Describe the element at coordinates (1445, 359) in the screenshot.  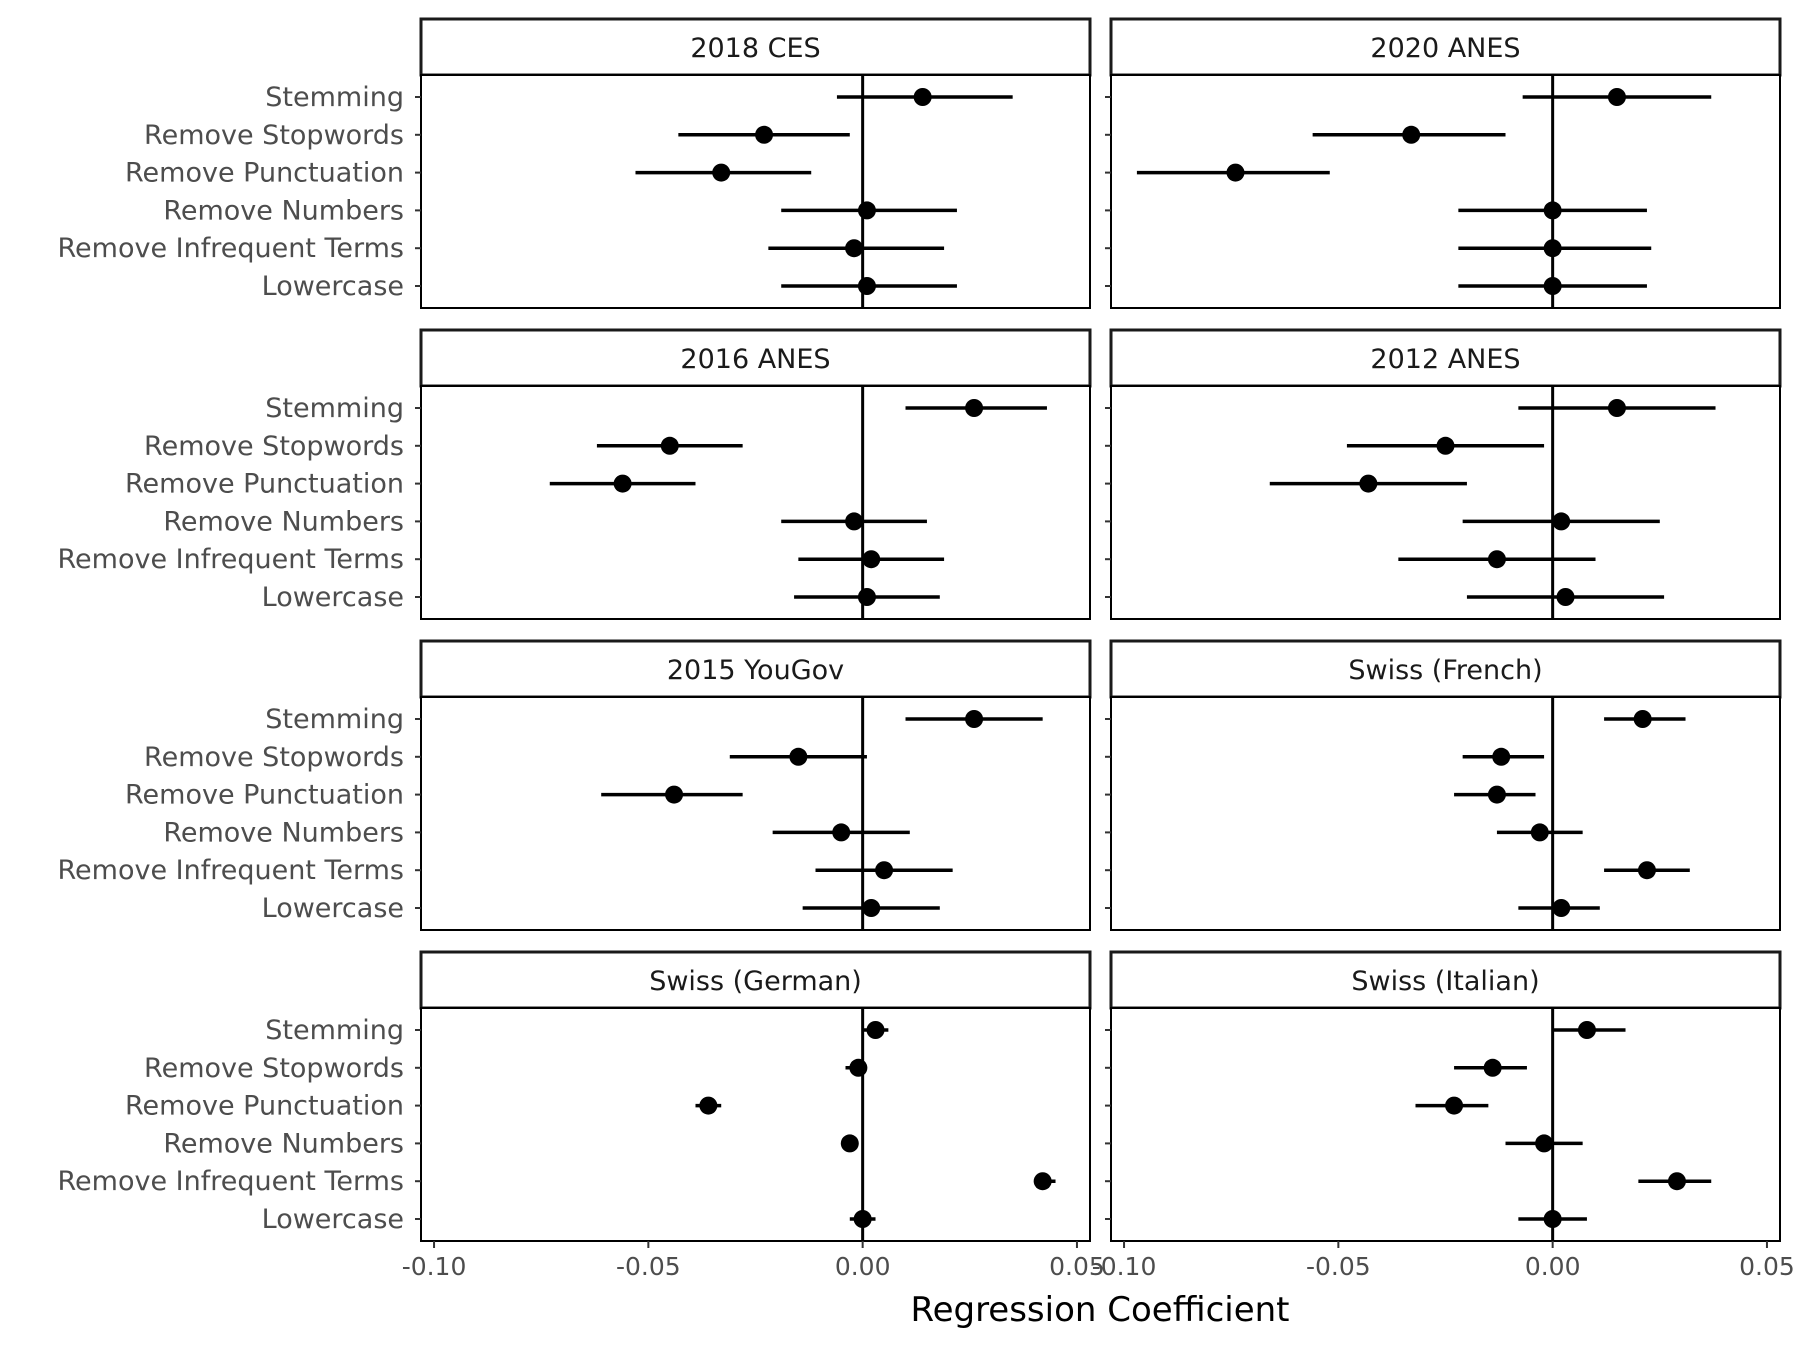
I see `panel-title: 2012 ANES` at that location.